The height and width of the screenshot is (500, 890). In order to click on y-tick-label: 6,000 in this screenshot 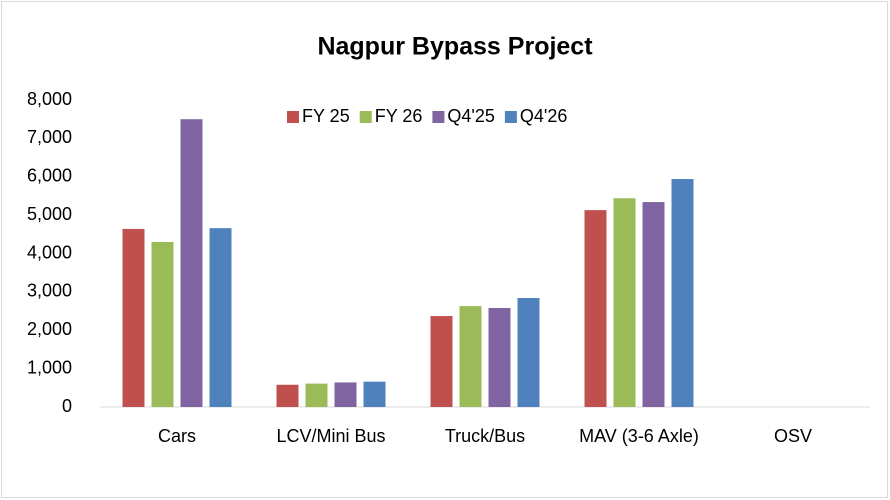, I will do `click(49, 176)`.